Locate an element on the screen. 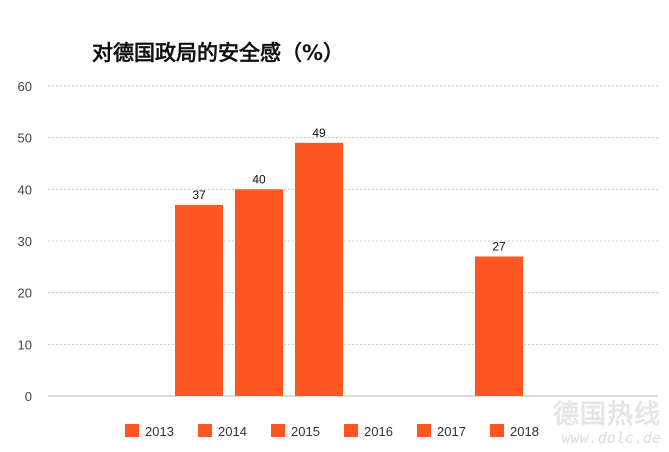 This screenshot has width=669, height=452. bar-2013 is located at coordinates (199, 300).